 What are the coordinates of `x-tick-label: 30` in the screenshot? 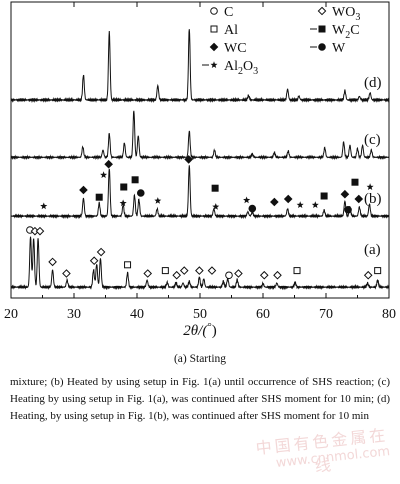 It's located at (74, 314).